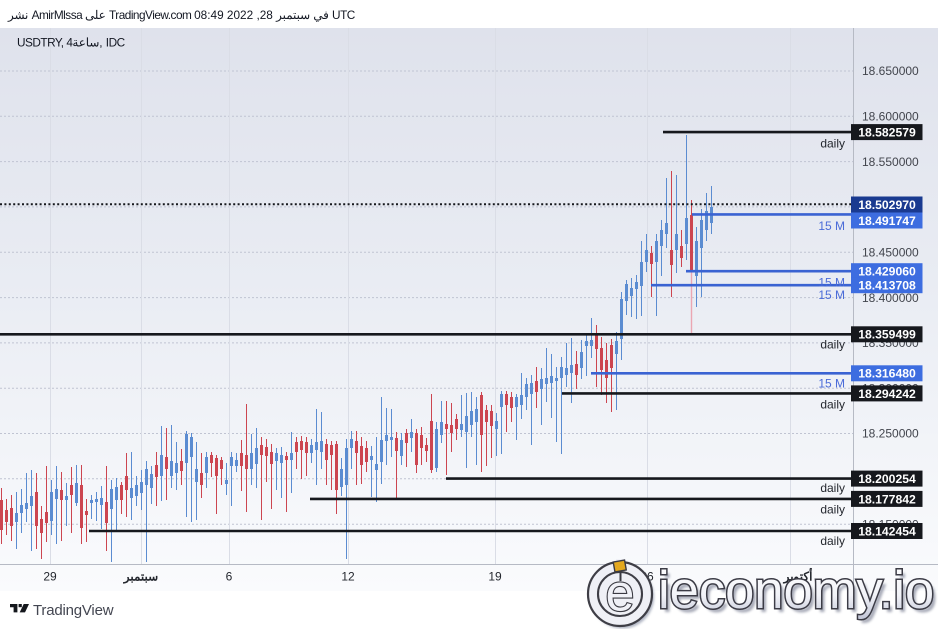  I want to click on svg-text: سبتمبر, so click(140, 577).